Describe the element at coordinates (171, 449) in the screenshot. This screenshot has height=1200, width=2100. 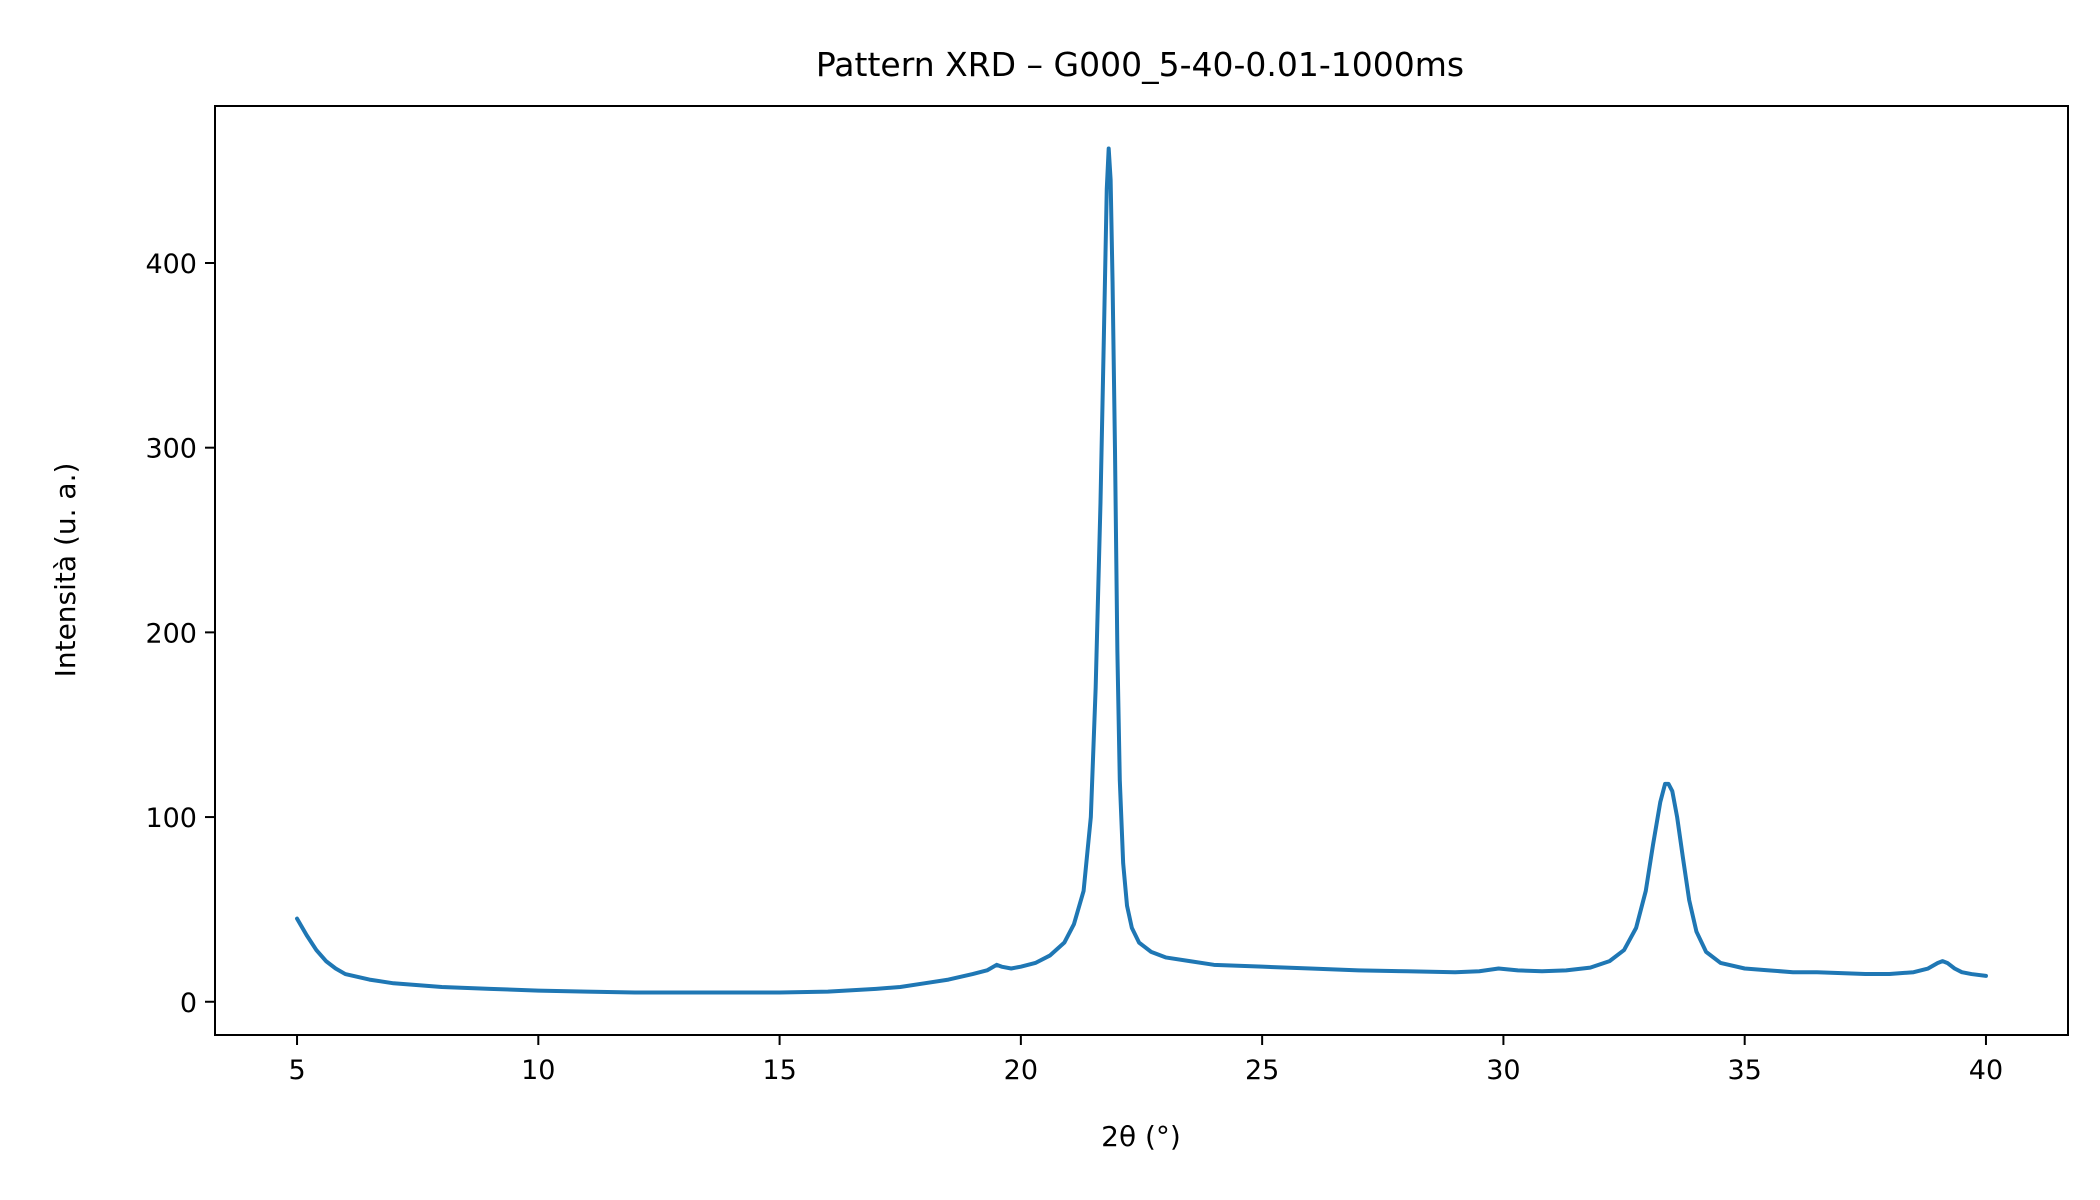
I see `y-tick-label: 300` at that location.